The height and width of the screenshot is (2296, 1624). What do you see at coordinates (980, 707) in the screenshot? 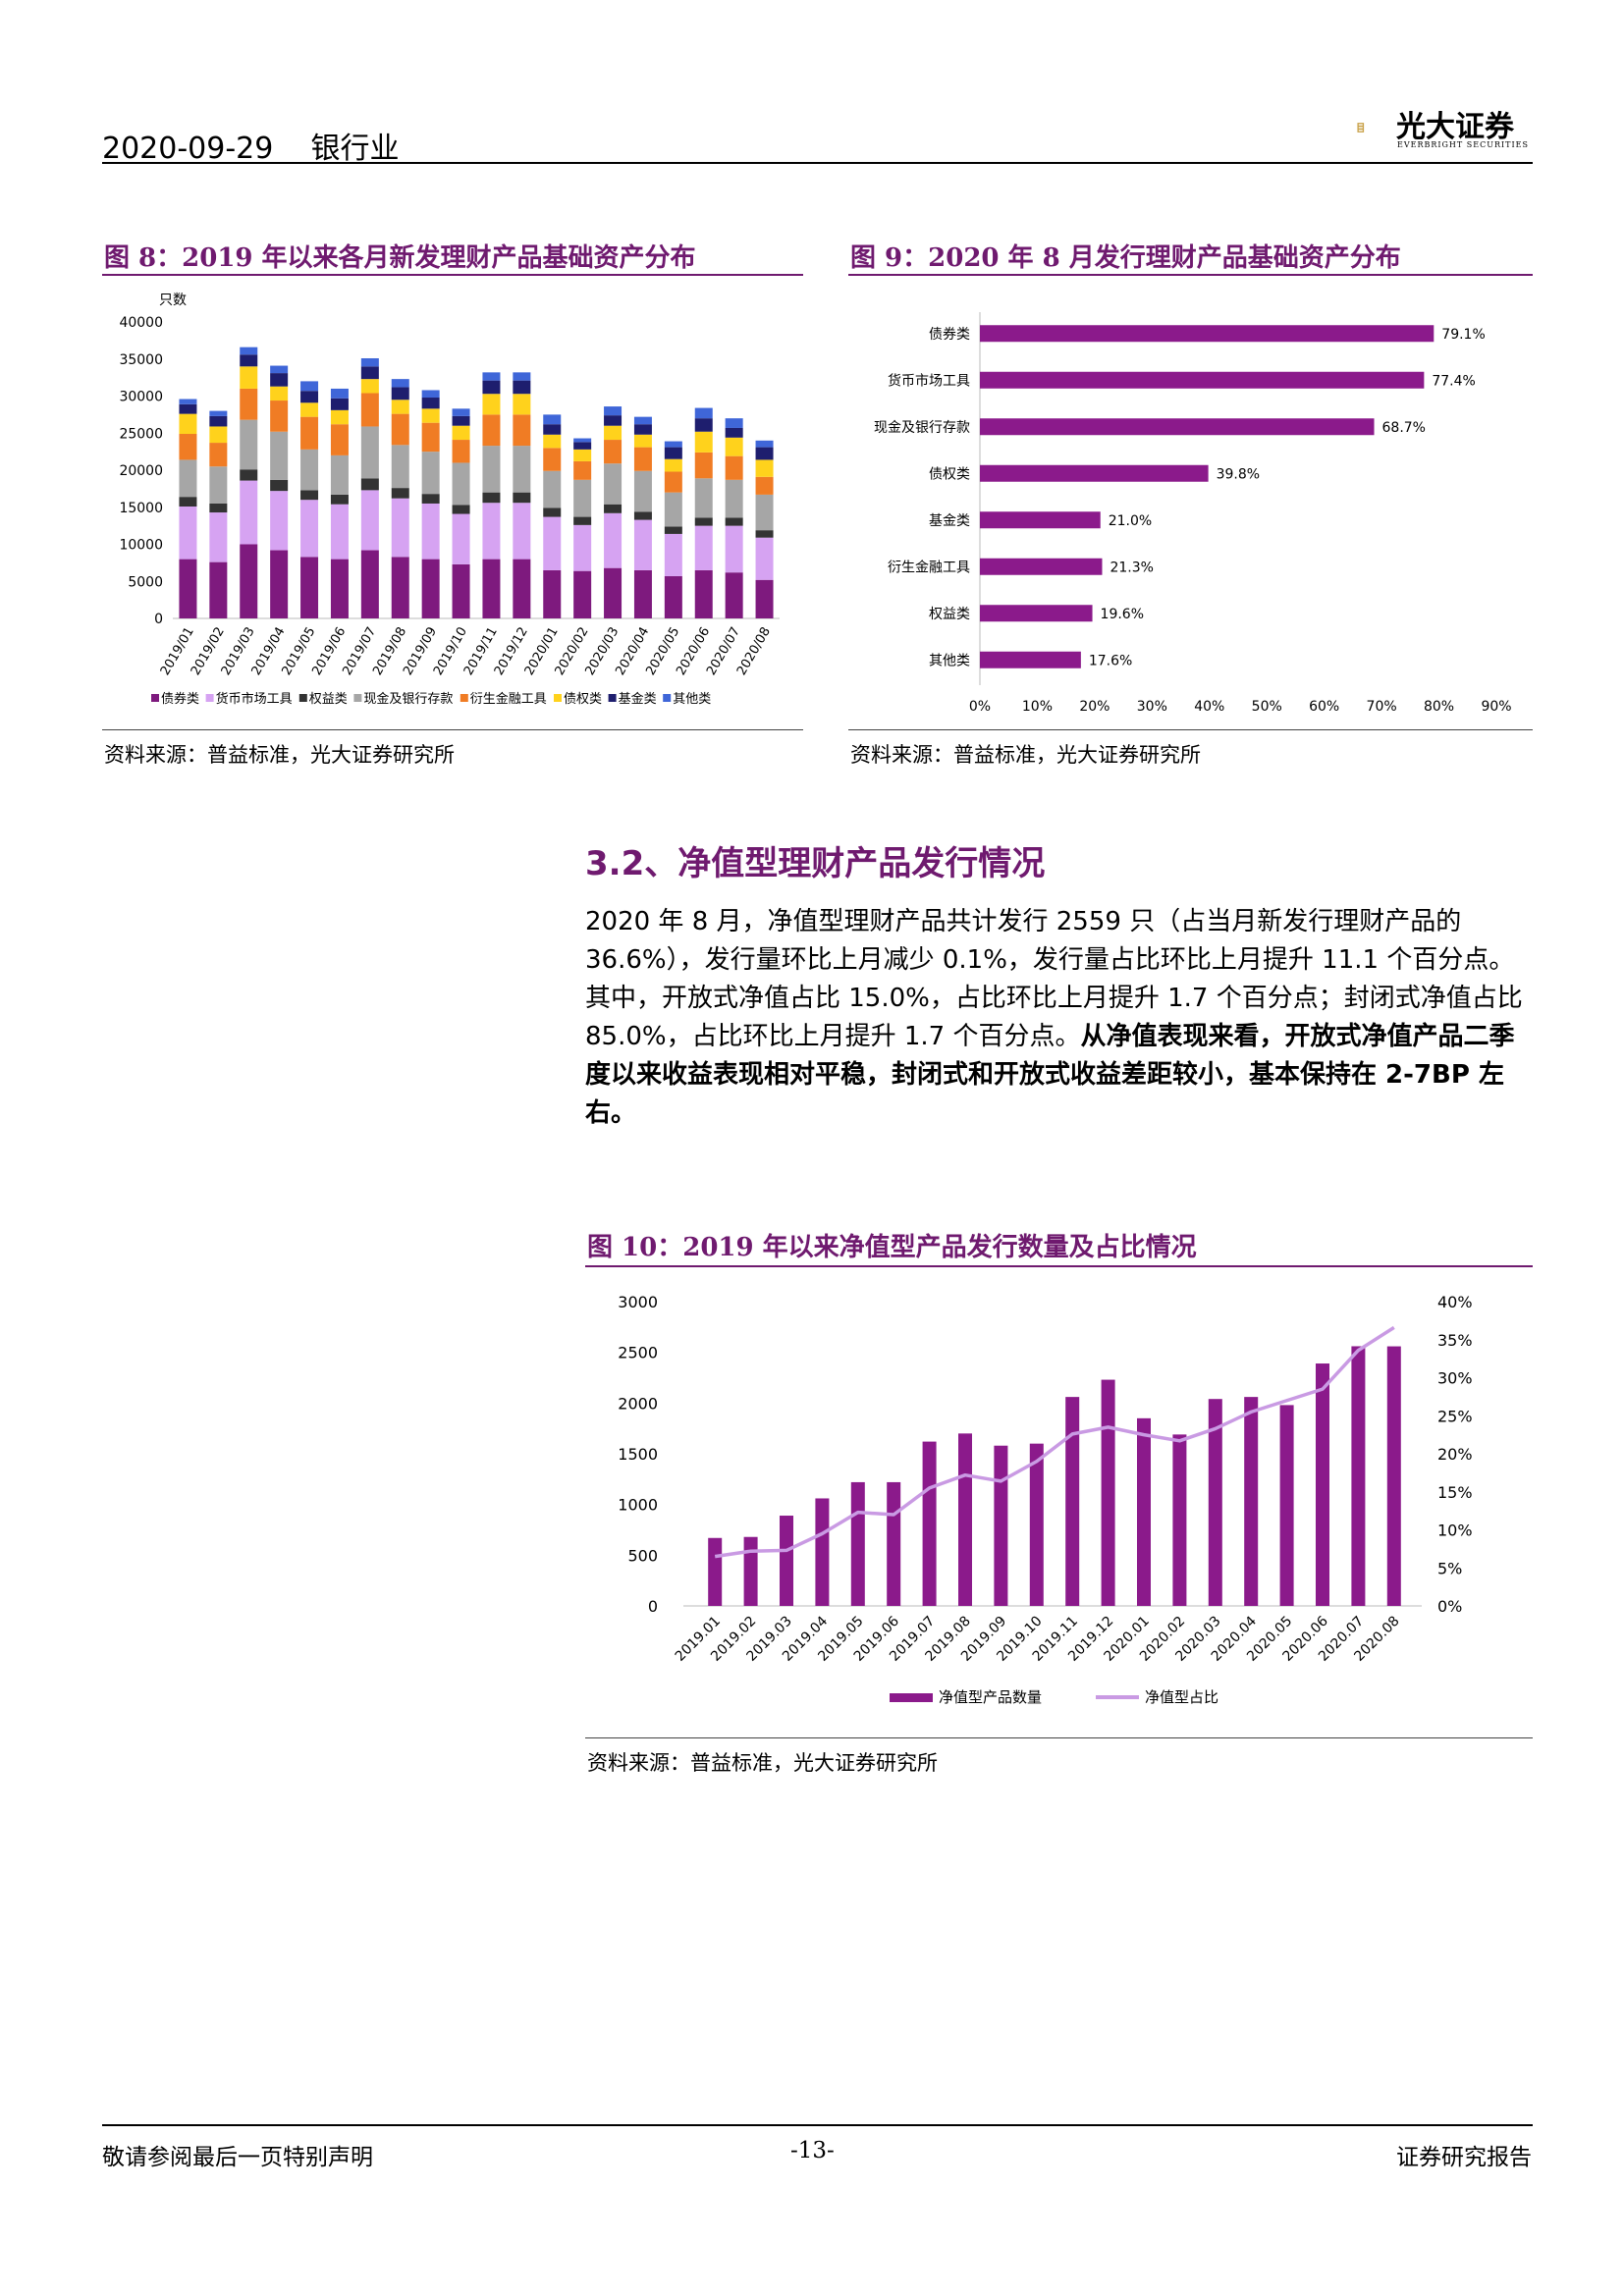
I see `fig9-xtick-label: 0%` at bounding box center [980, 707].